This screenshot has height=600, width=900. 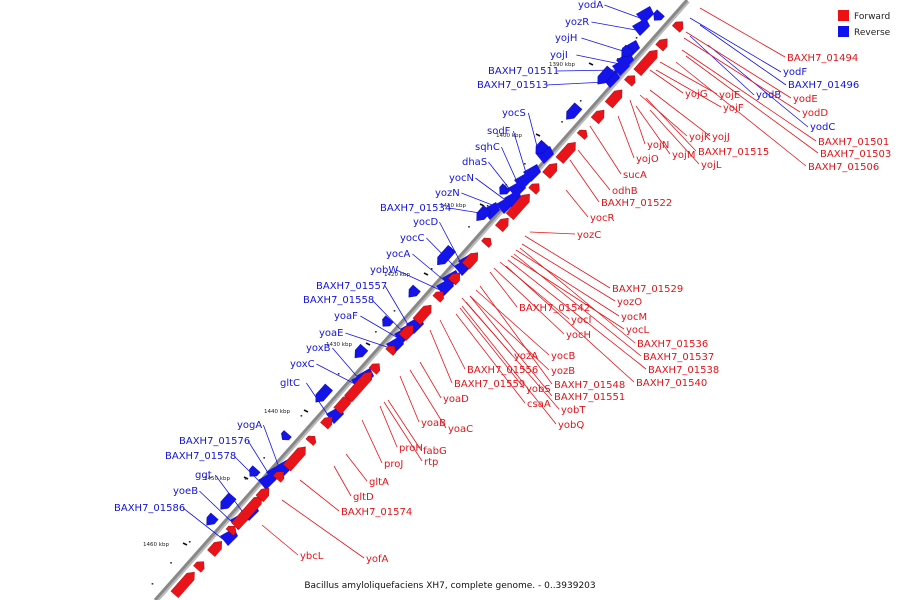 What do you see at coordinates (823, 85) in the screenshot?
I see `gene-label-BAXH7_01496: BAXH7_01496` at bounding box center [823, 85].